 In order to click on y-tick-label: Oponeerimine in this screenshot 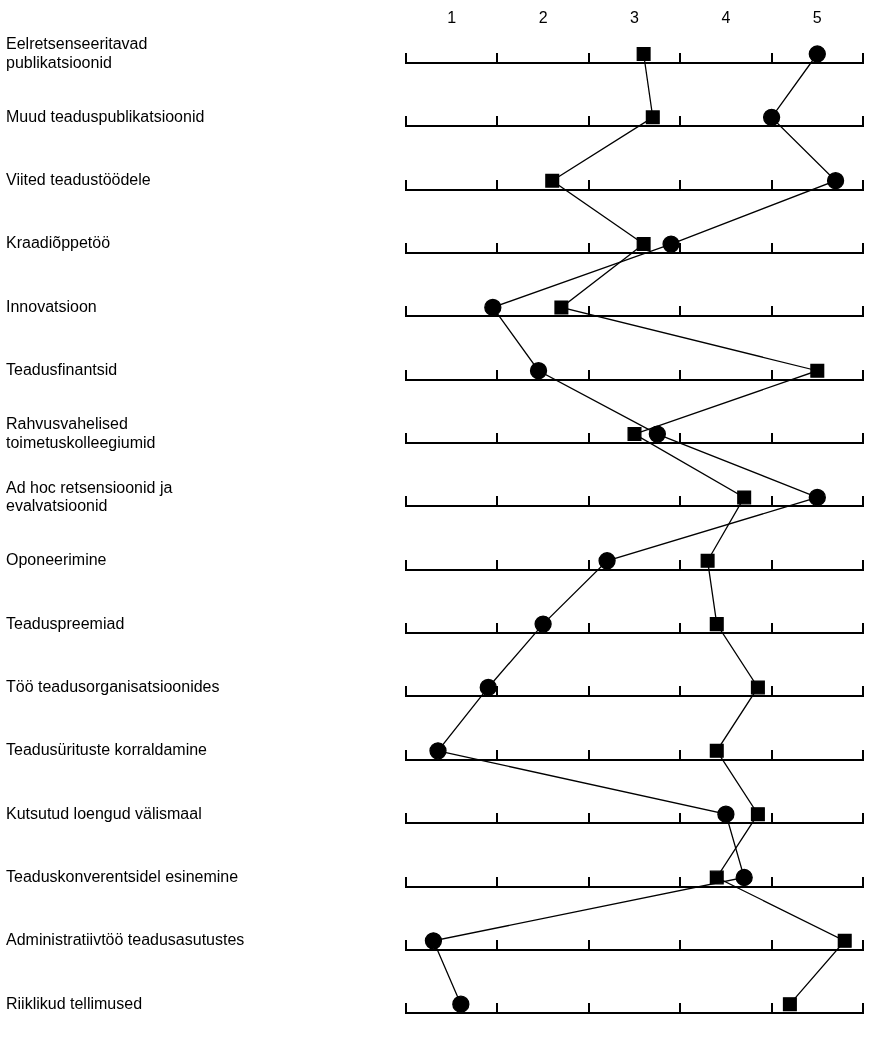, I will do `click(56, 560)`.